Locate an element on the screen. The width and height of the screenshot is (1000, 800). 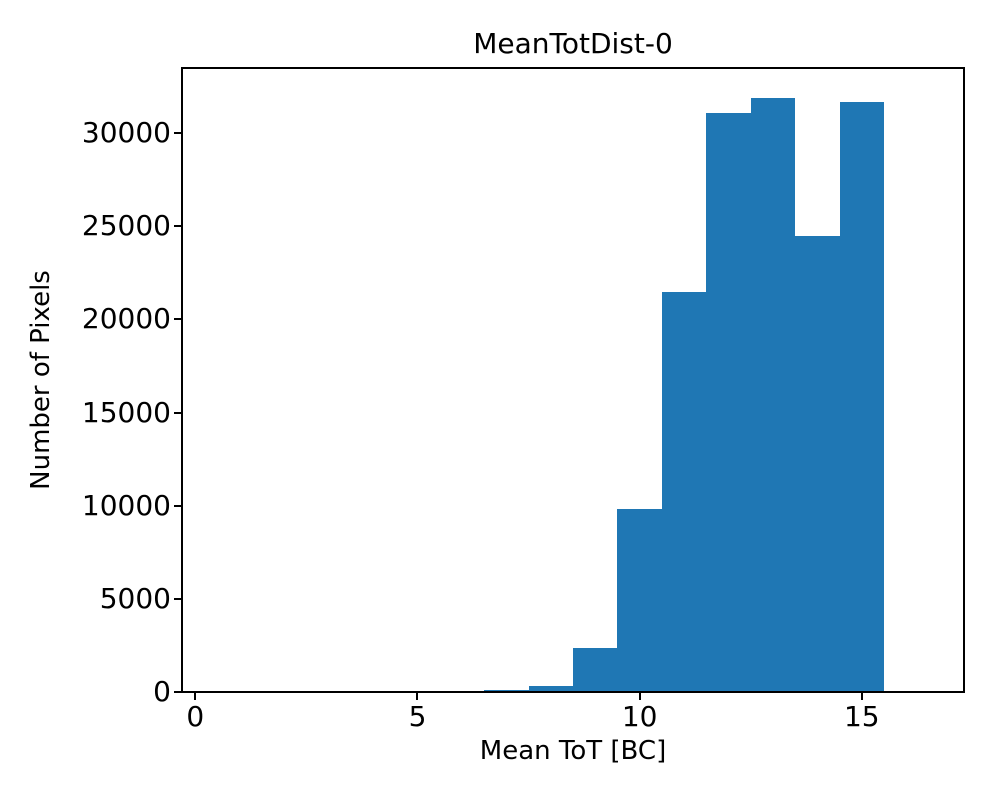
y-tick-label: 20000 is located at coordinates (126, 319).